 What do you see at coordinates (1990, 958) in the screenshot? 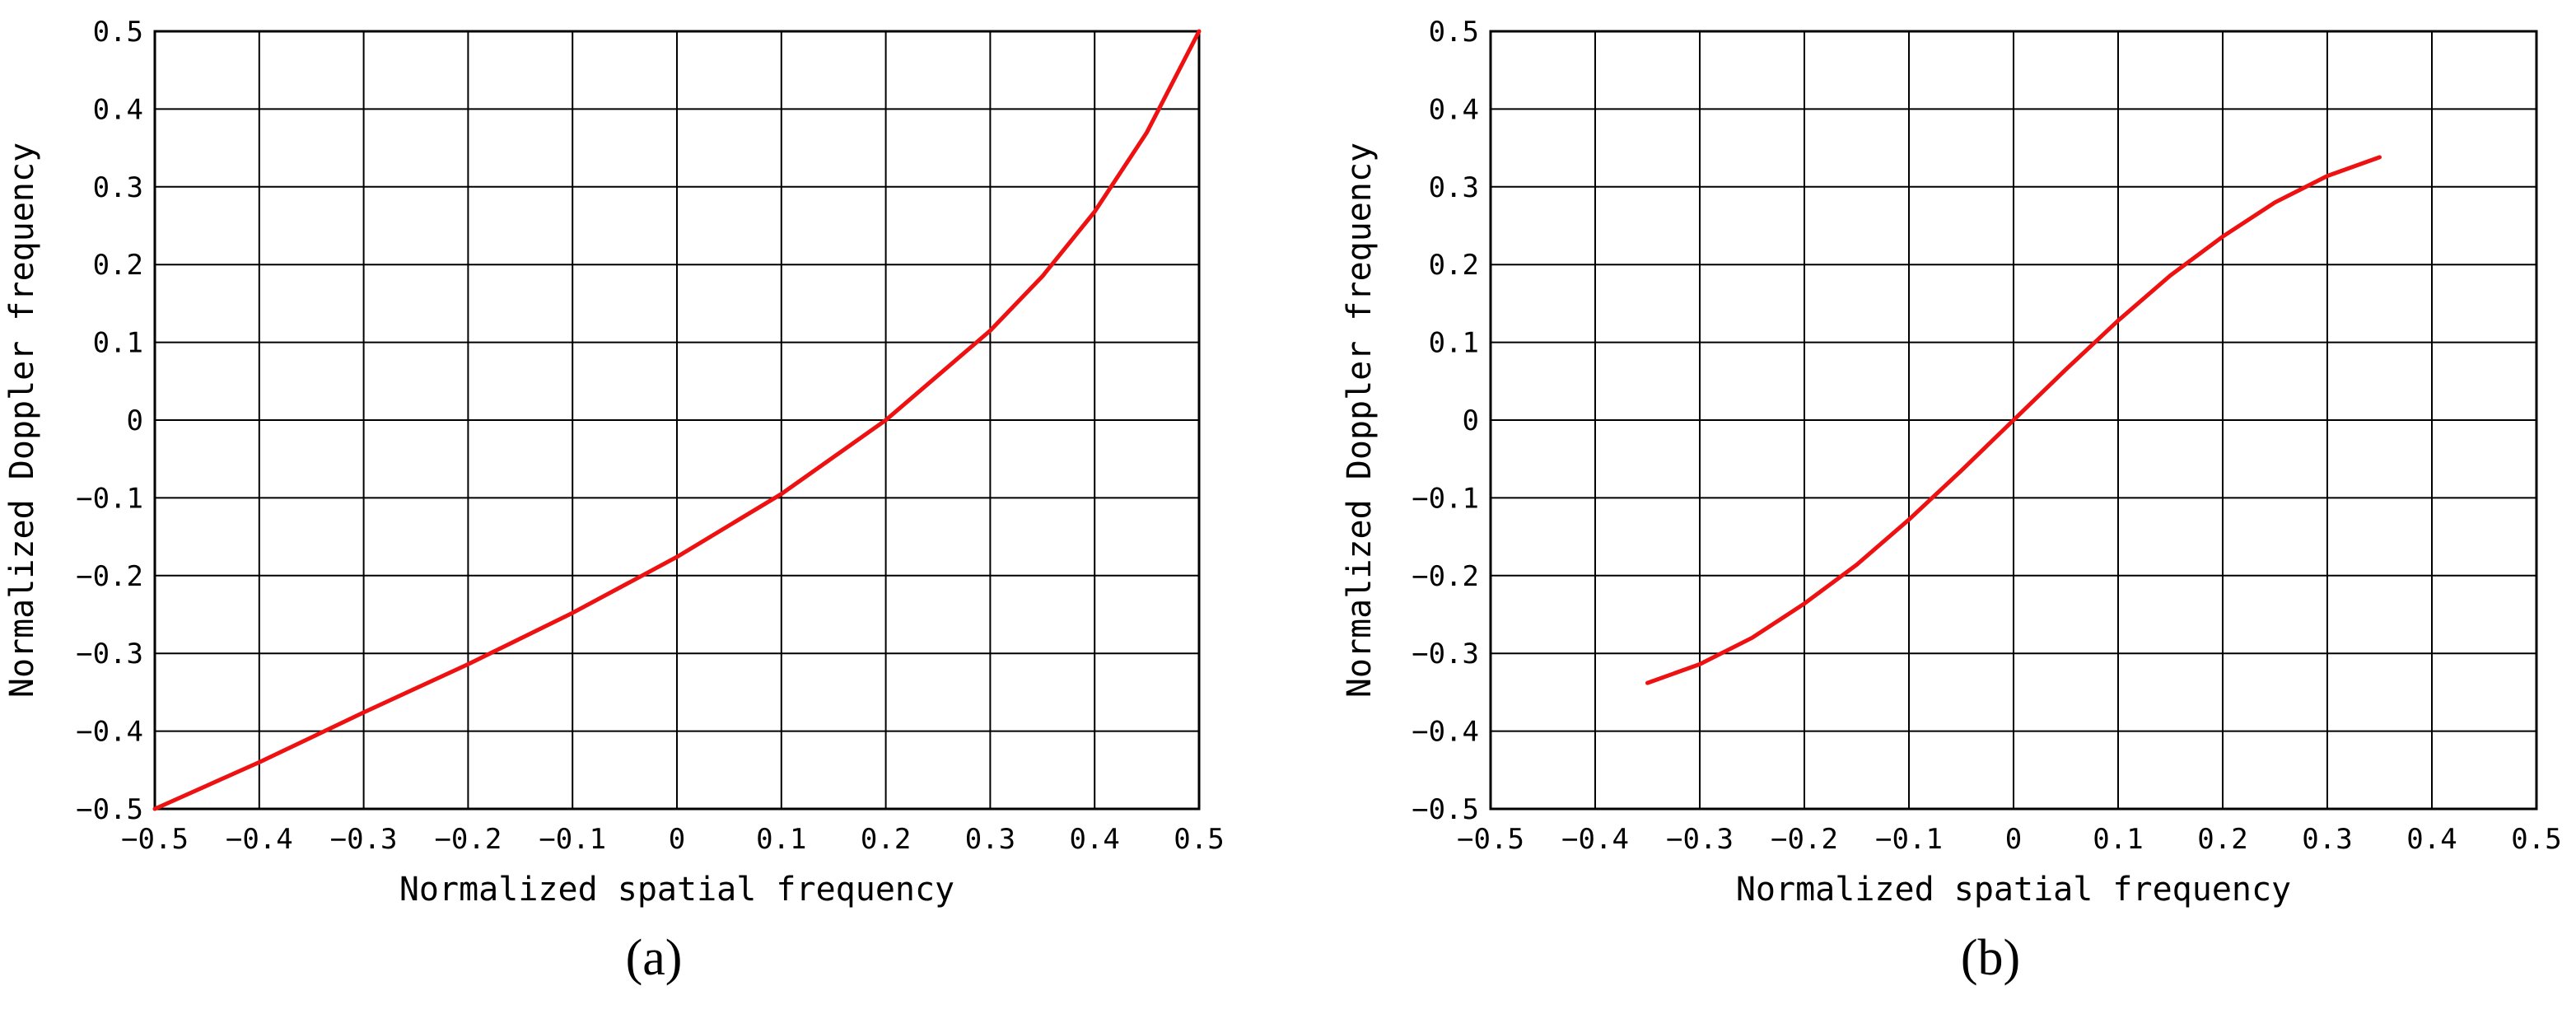
I see `panel-label: (b)` at bounding box center [1990, 958].